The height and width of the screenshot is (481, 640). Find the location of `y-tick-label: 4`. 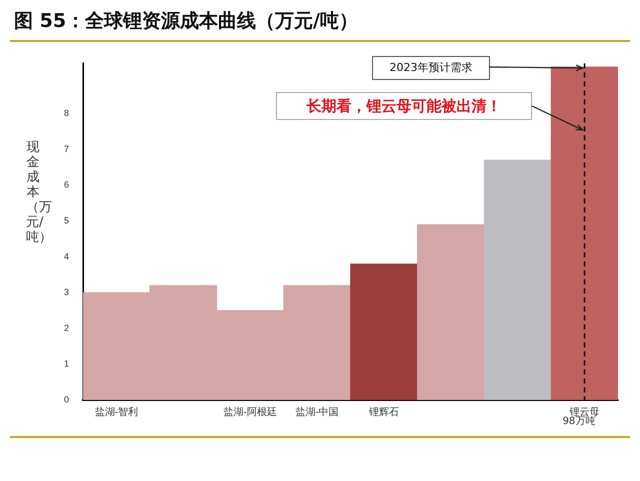

y-tick-label: 4 is located at coordinates (67, 256).